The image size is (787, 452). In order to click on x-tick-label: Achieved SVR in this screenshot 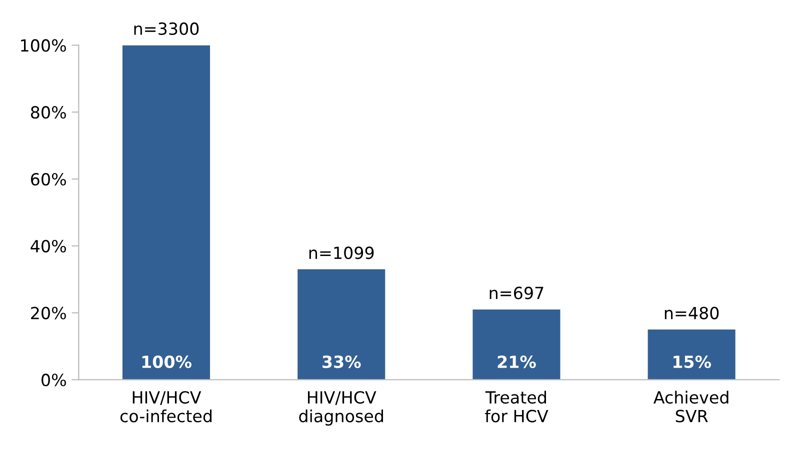, I will do `click(690, 406)`.